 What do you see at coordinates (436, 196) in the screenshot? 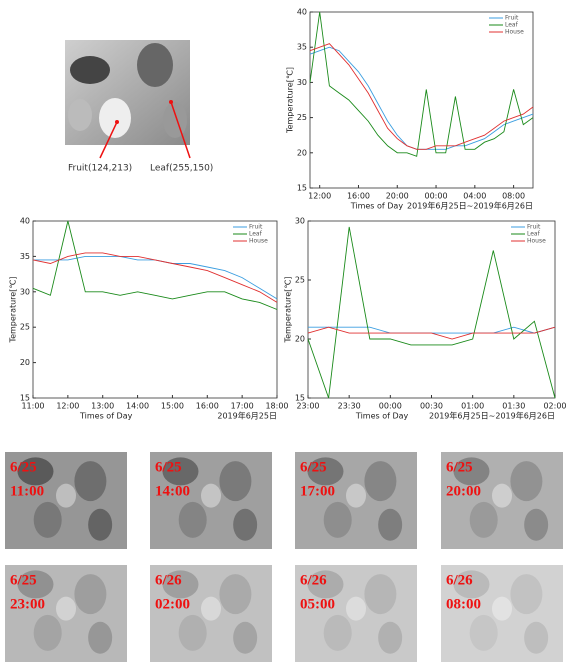
I see `x-tick-label: 00:00` at bounding box center [436, 196].